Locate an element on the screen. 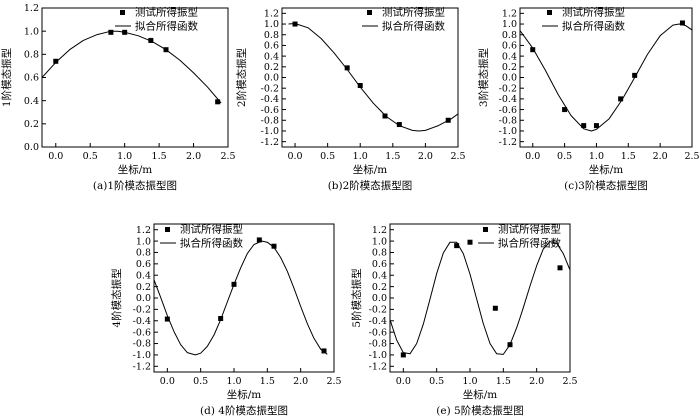 This screenshot has height=420, width=700. y-axis-label: 2阶模态振型 is located at coordinates (241, 77).